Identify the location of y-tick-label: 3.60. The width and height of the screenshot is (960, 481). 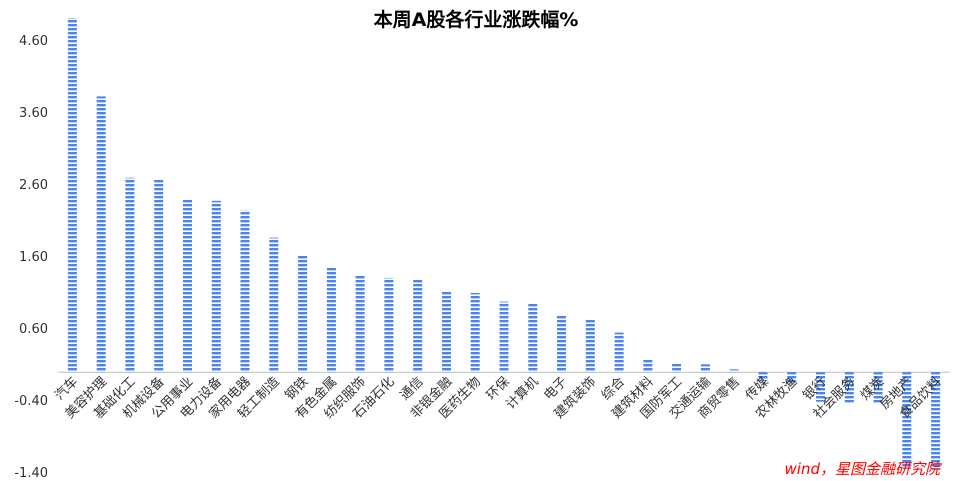
(33, 113).